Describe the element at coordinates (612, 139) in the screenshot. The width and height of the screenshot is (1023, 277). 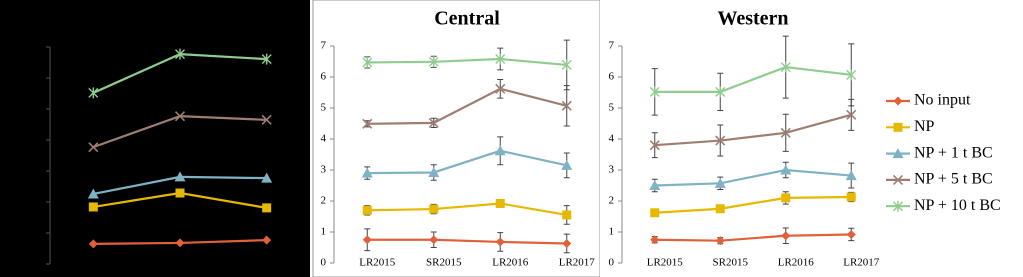
I see `y-tick-label: 4` at that location.